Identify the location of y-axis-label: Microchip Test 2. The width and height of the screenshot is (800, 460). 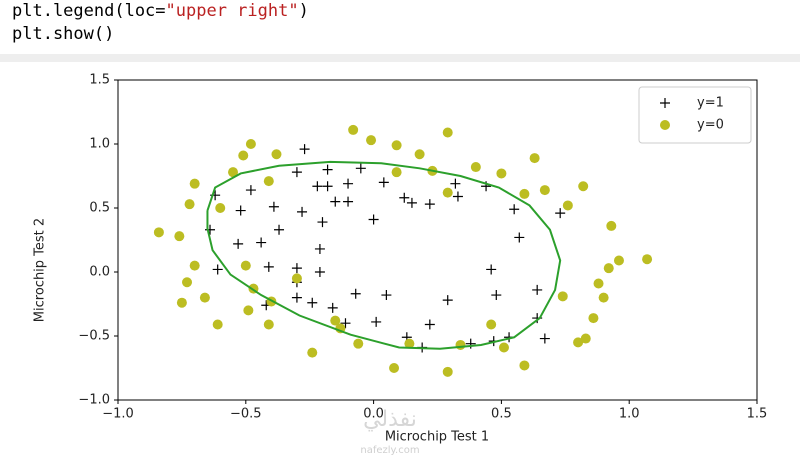
(40, 270).